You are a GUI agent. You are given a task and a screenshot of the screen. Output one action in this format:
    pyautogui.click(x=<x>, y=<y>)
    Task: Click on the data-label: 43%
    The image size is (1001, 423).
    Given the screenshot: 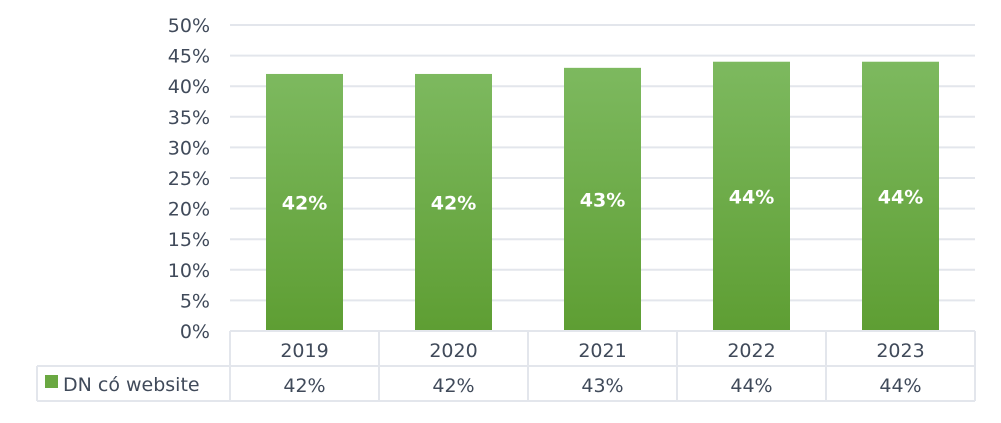 What is the action you would take?
    pyautogui.click(x=602, y=200)
    